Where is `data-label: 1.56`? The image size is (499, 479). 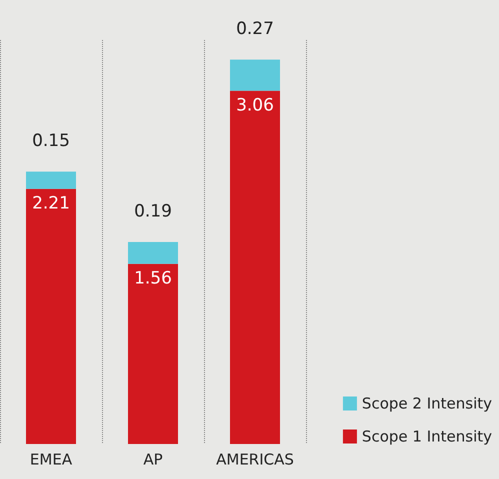
data-label: 1.56 is located at coordinates (153, 278).